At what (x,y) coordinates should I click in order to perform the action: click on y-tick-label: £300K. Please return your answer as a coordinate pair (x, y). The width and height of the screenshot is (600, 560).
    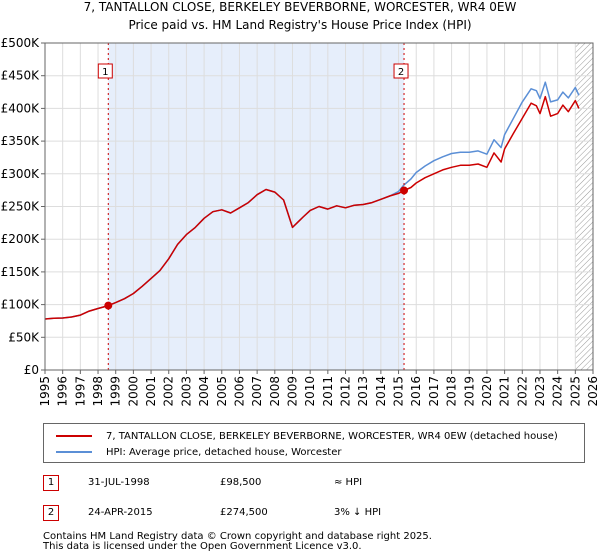
    Looking at the image, I should click on (21, 174).